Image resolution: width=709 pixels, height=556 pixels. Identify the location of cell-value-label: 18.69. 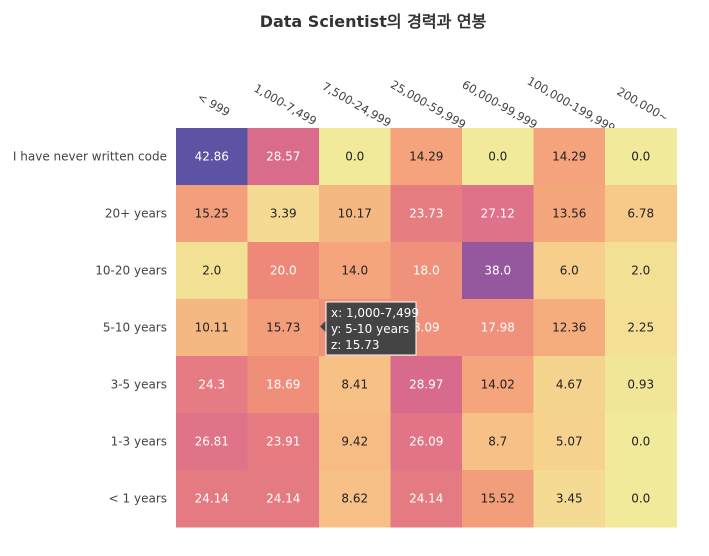
(283, 385).